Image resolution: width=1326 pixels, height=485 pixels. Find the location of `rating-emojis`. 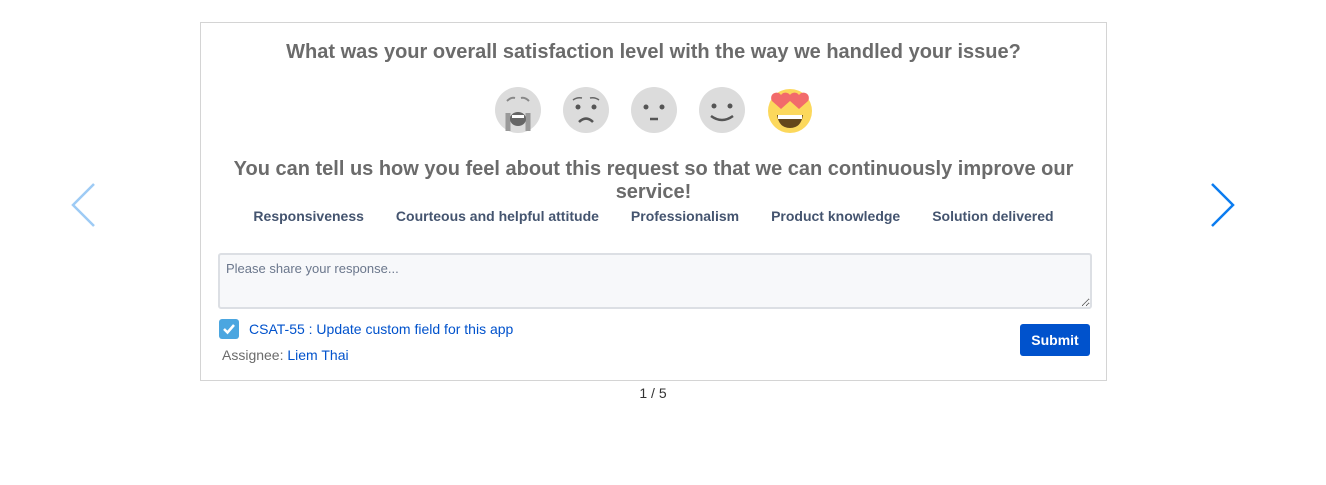

rating-emojis is located at coordinates (653, 110).